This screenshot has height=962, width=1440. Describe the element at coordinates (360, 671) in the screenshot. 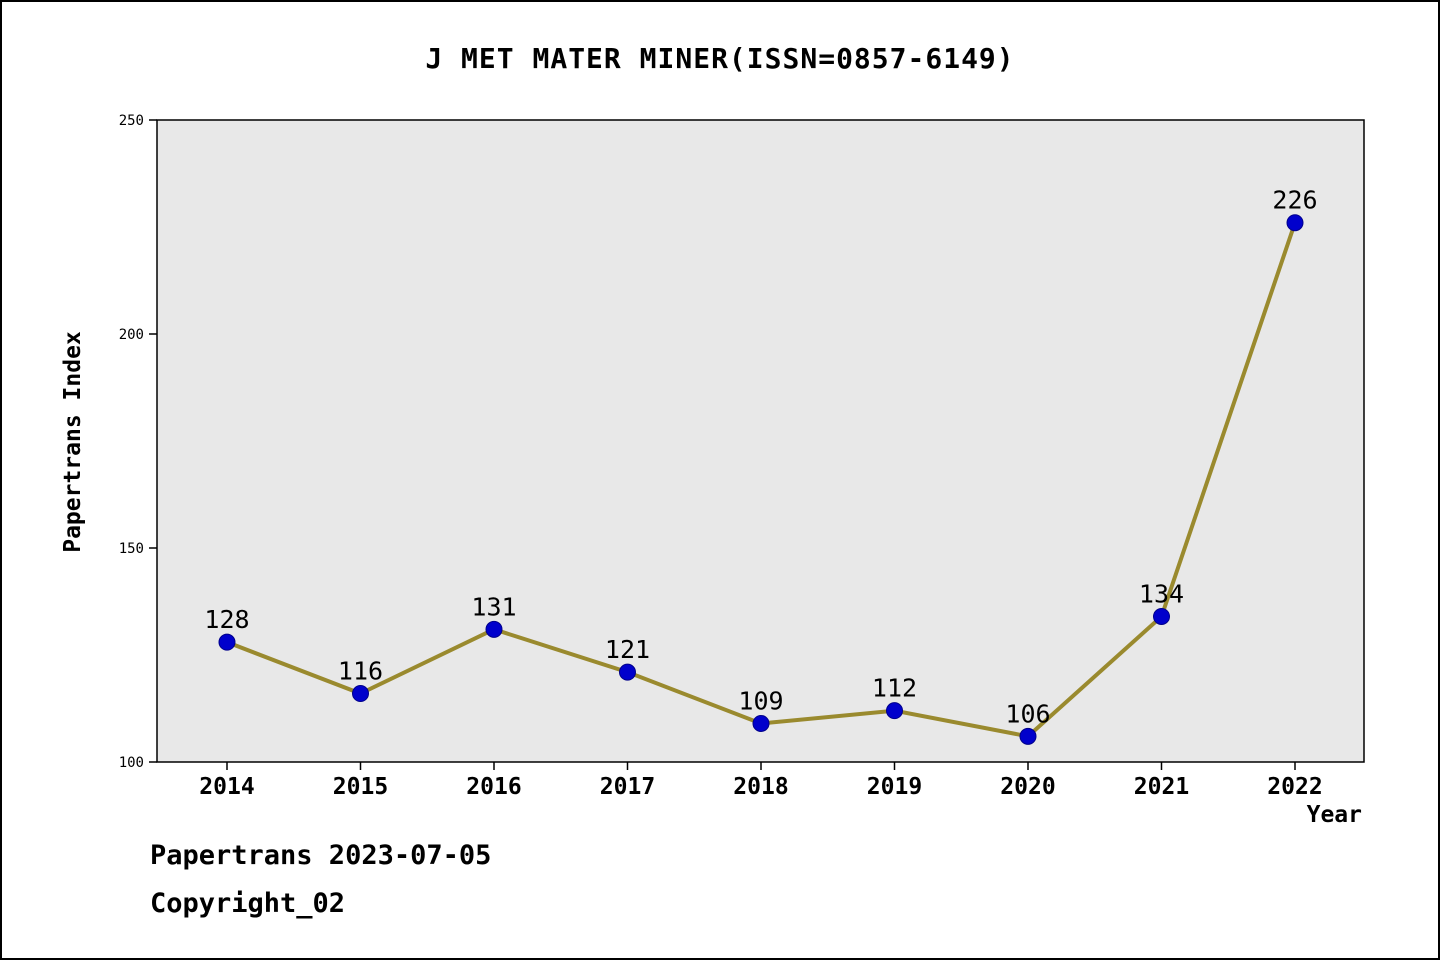

I see `data-point-label: 116` at that location.